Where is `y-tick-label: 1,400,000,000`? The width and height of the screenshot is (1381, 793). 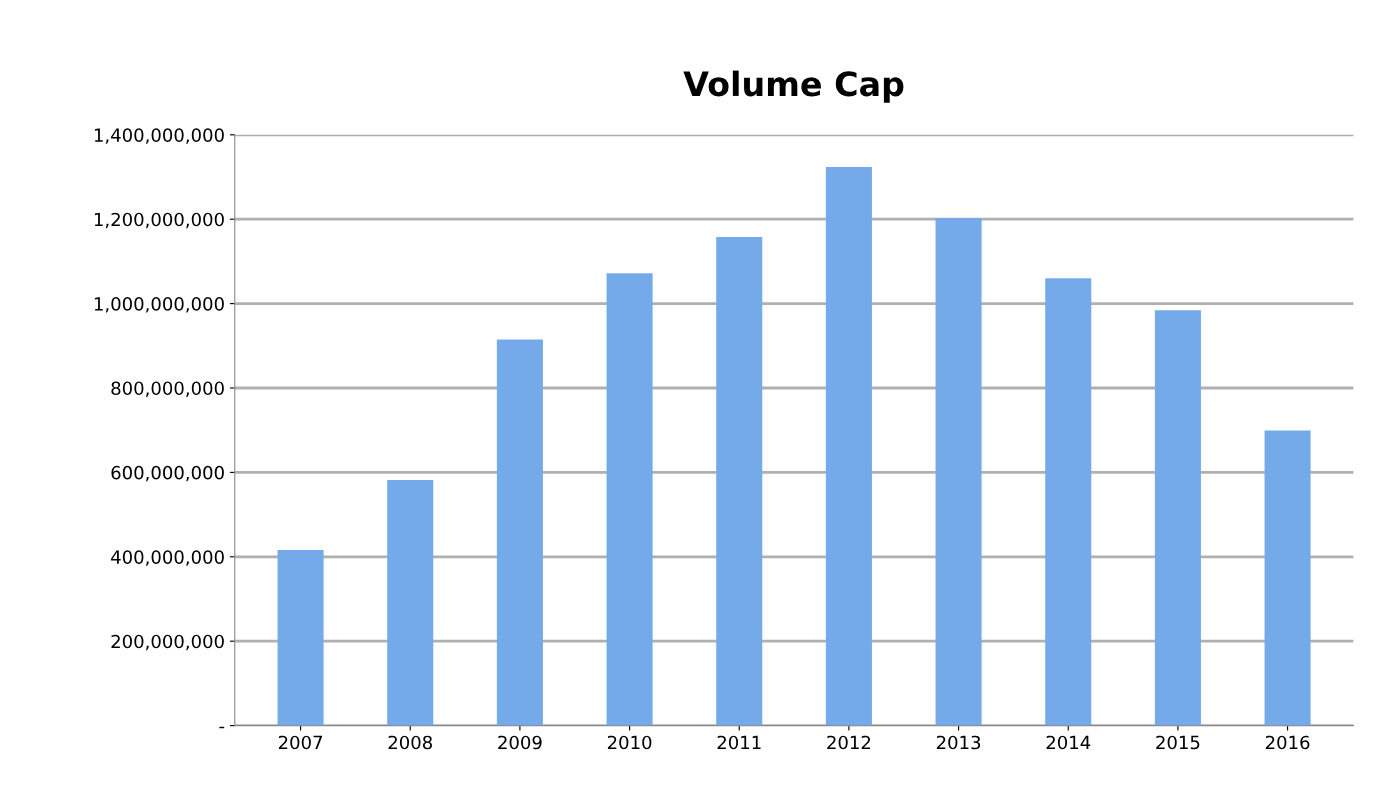
y-tick-label: 1,400,000,000 is located at coordinates (159, 136).